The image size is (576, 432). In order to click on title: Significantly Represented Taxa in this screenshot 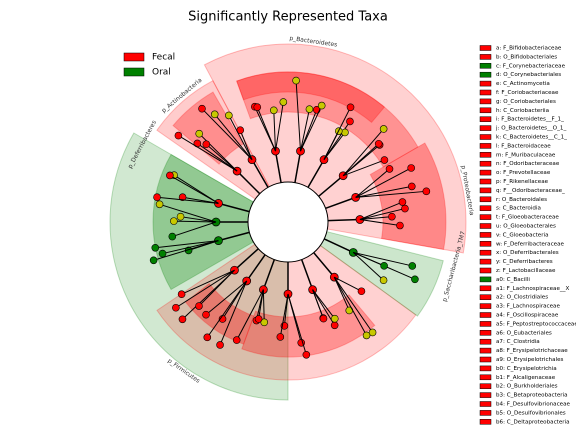, I will do `click(288, 17)`.